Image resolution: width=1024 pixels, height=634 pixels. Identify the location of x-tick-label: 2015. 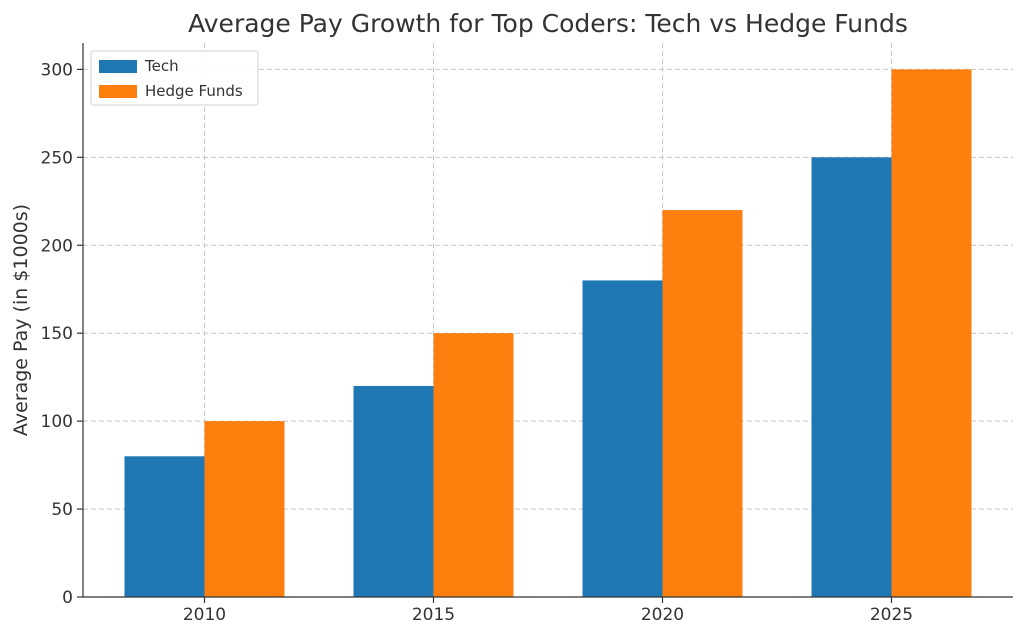
(433, 615).